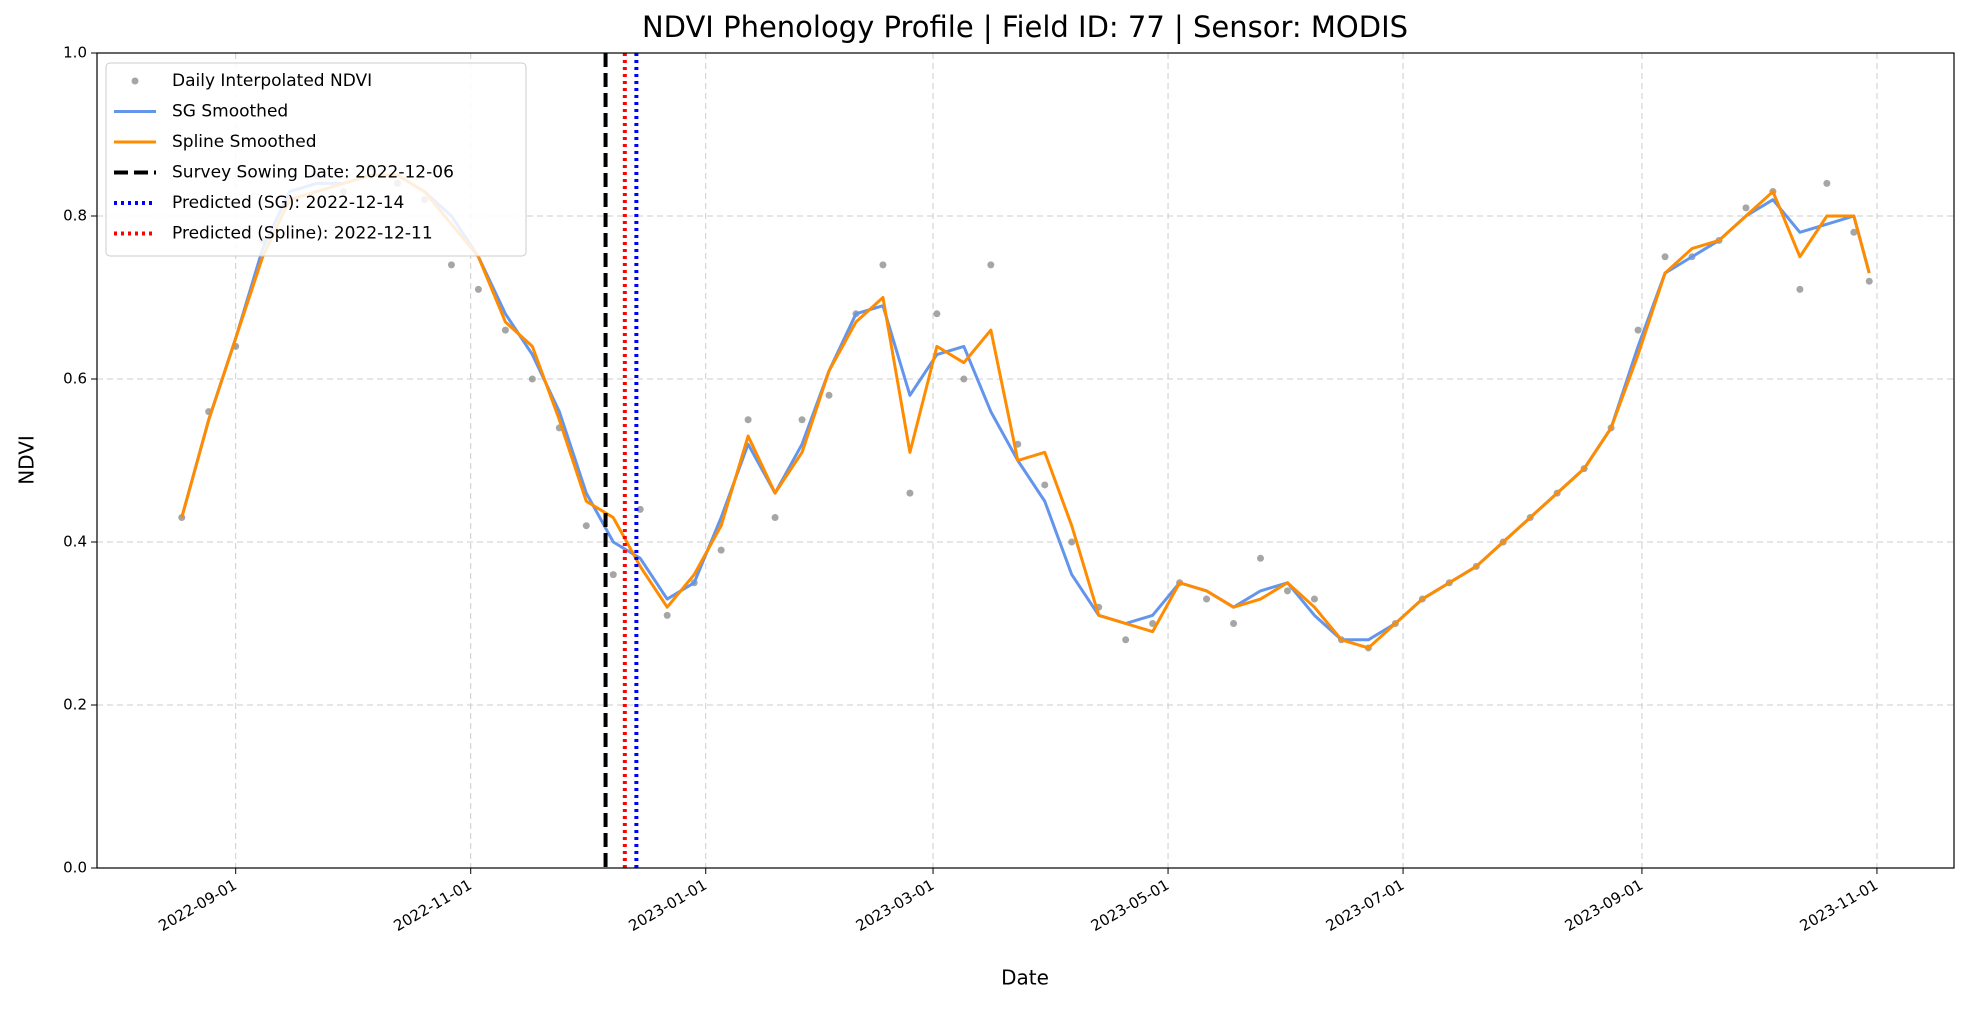 The width and height of the screenshot is (1970, 1009). Describe the element at coordinates (313, 173) in the screenshot. I see `legend-label: Survey Sowing Date: 2022-12-06` at that location.